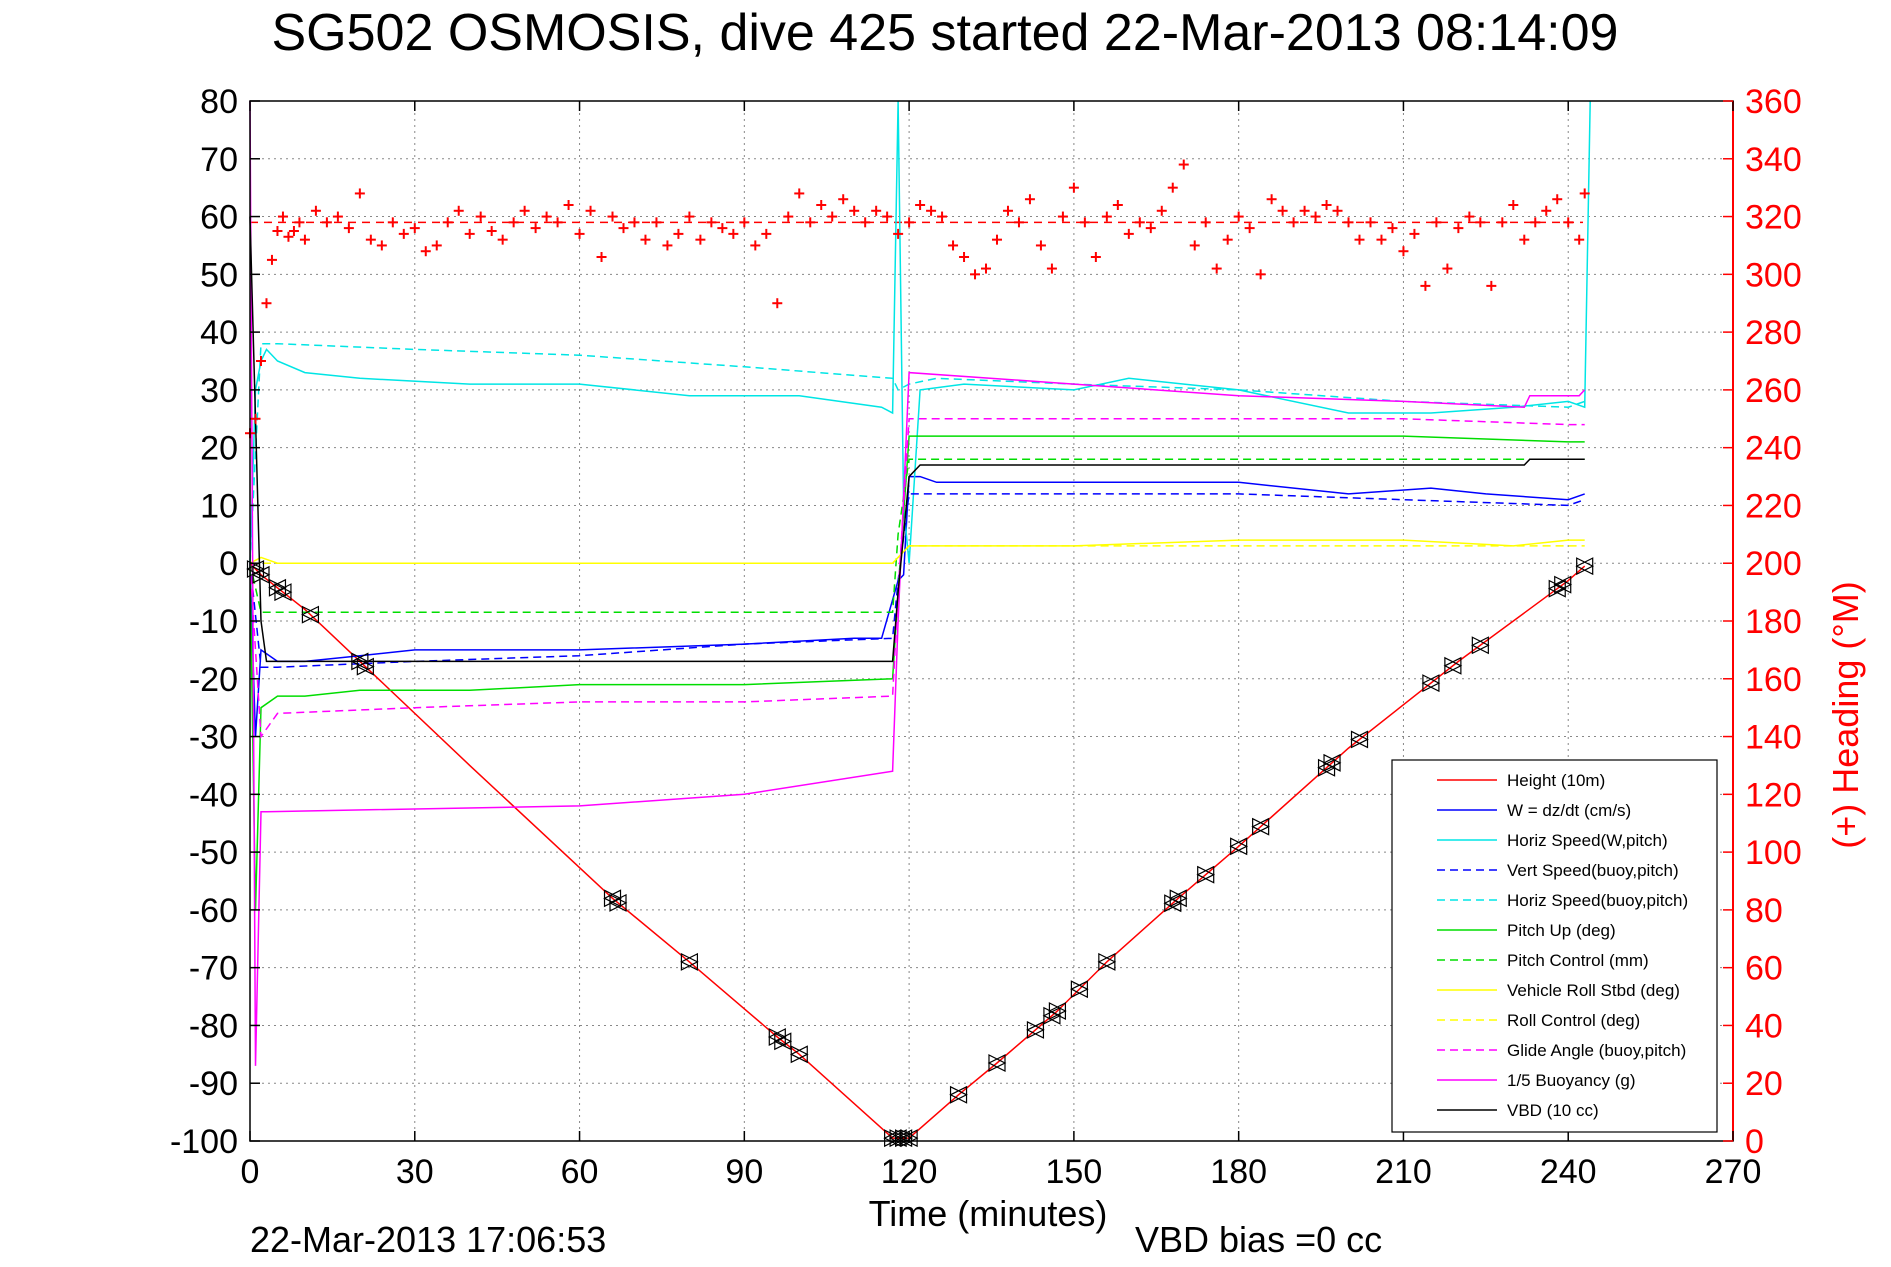  Describe the element at coordinates (580, 1172) in the screenshot. I see `x-tick-label: 60` at that location.